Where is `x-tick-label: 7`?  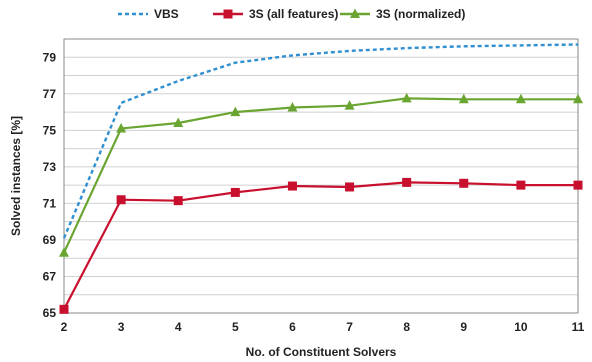 x-tick-label: 7 is located at coordinates (349, 327).